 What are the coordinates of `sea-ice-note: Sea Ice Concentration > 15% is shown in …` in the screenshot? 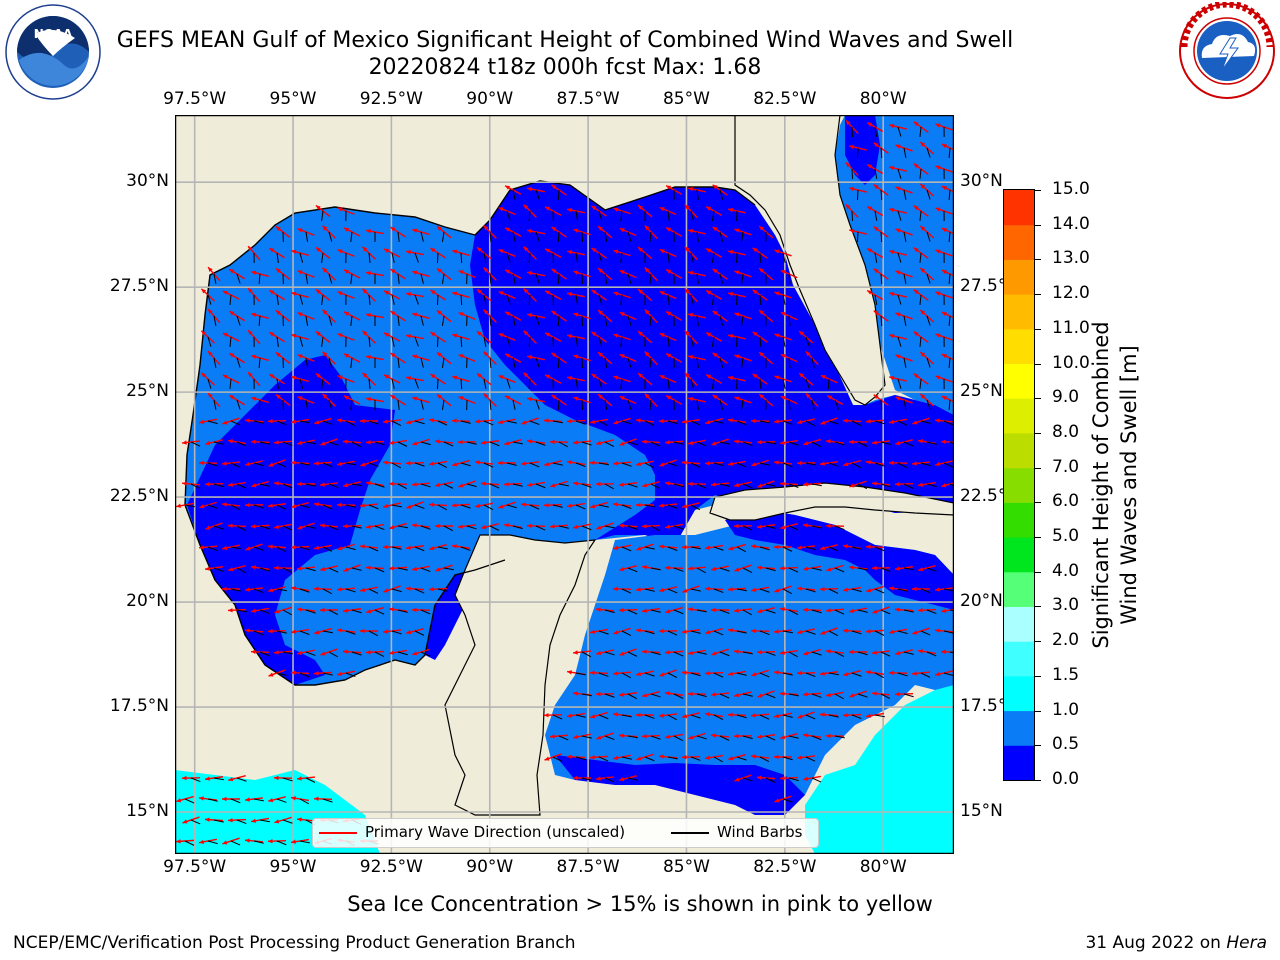 It's located at (640, 904).